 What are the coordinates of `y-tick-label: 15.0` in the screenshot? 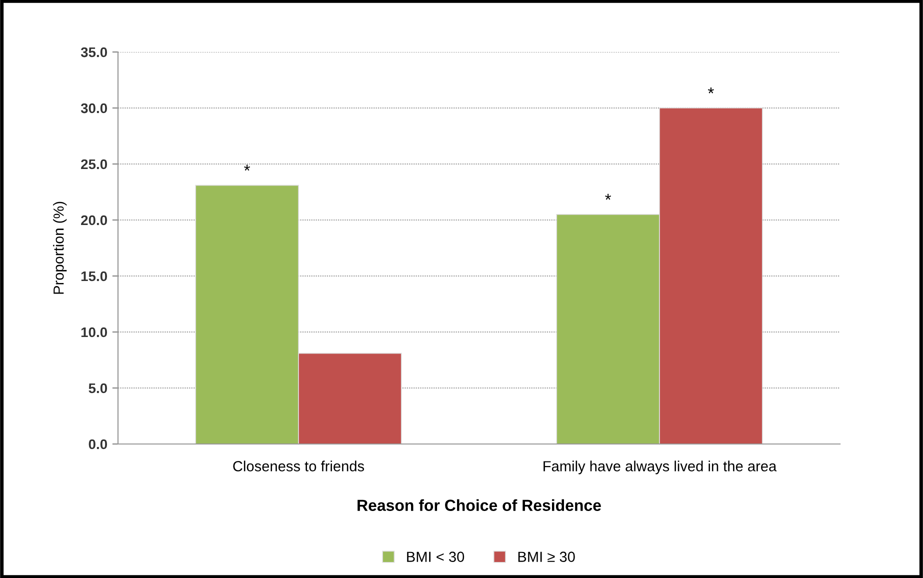 It's located at (94, 276).